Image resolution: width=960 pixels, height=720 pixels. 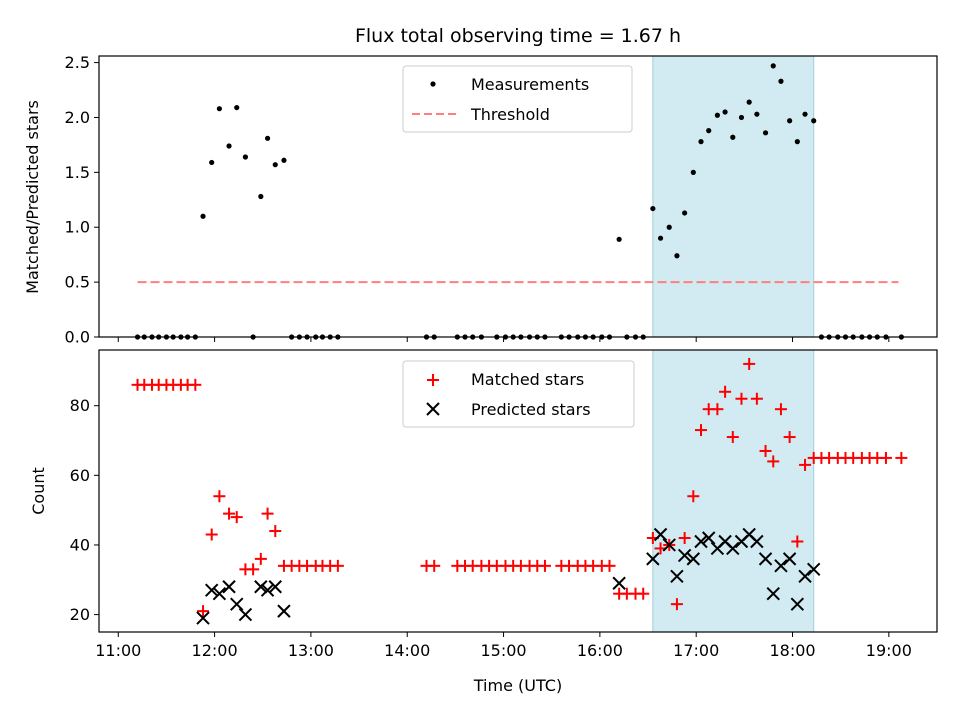 What do you see at coordinates (792, 650) in the screenshot?
I see `x-tick-label: 18:00` at bounding box center [792, 650].